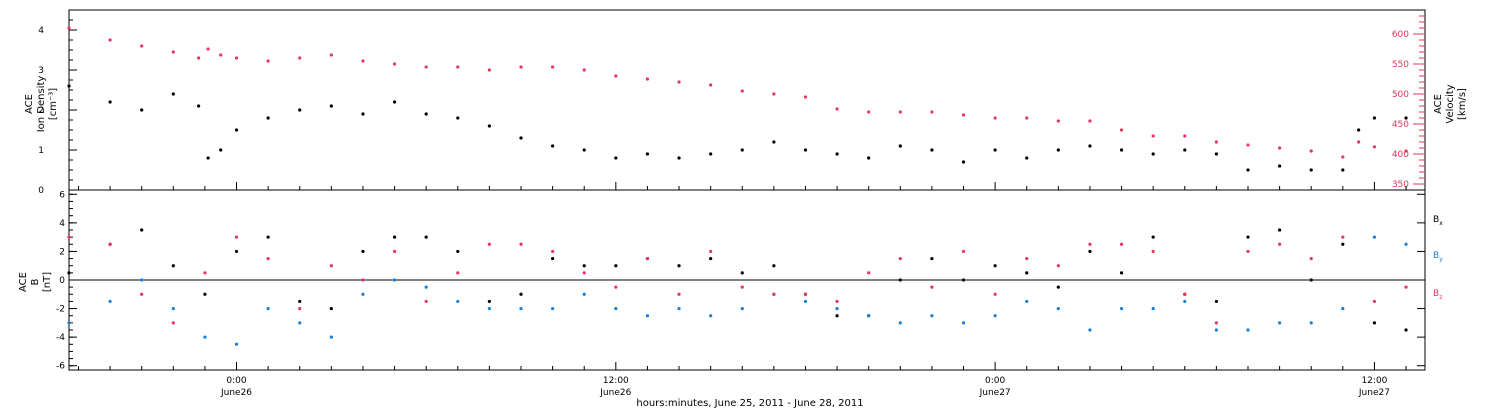 Image resolution: width=1500 pixels, height=410 pixels. I want to click on time-tick-label: 0:00, so click(995, 381).